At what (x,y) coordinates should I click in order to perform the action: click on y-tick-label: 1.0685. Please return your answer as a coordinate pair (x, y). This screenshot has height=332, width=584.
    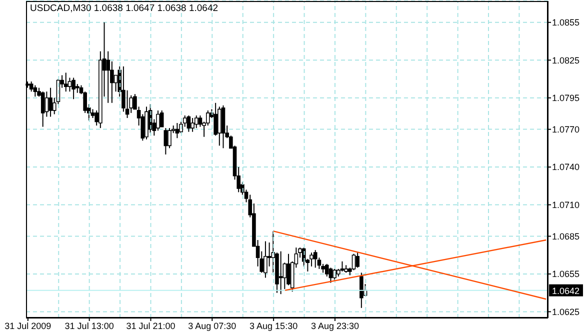
    Looking at the image, I should click on (566, 236).